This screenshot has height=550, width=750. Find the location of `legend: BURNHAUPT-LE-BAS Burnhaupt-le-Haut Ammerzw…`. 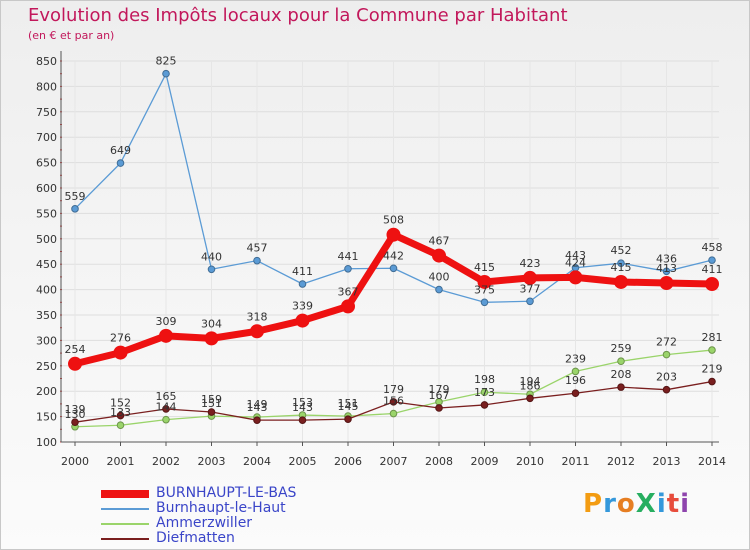

legend: BURNHAUPT-LE-BAS Burnhaupt-le-Haut Ammerzw… is located at coordinates (251, 515).